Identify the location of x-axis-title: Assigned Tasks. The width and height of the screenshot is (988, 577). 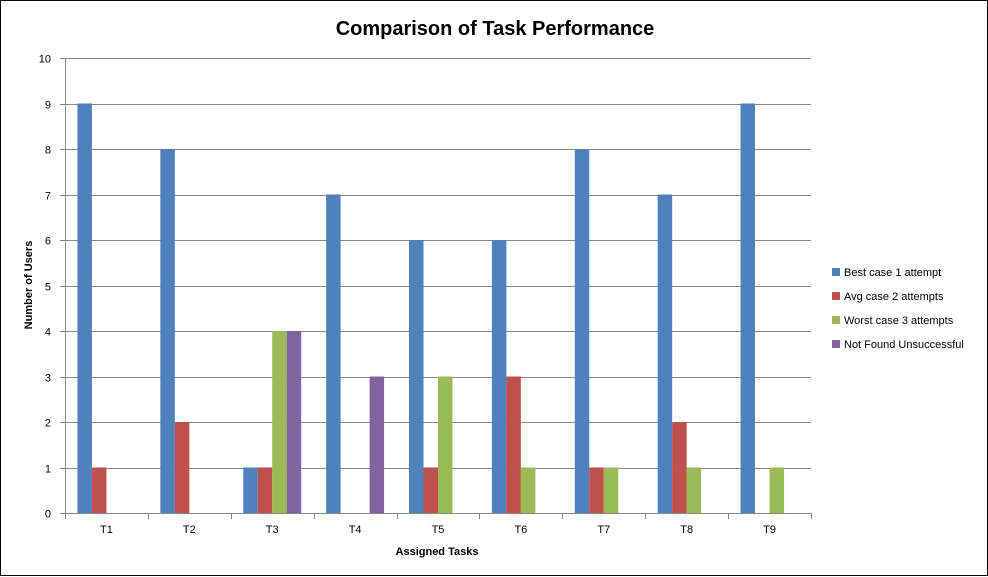
(437, 552).